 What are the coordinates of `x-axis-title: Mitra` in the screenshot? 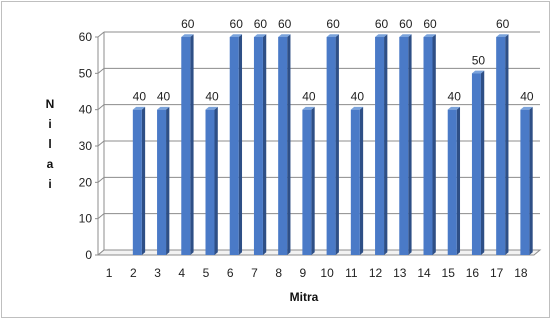 It's located at (304, 297).